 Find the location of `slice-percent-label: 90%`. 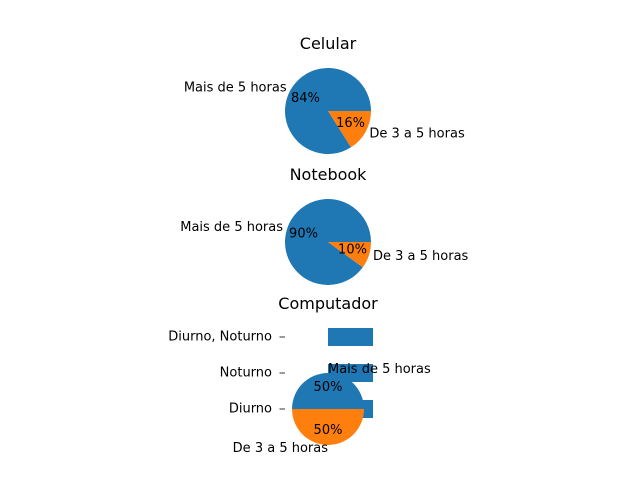

slice-percent-label: 90% is located at coordinates (303, 234).